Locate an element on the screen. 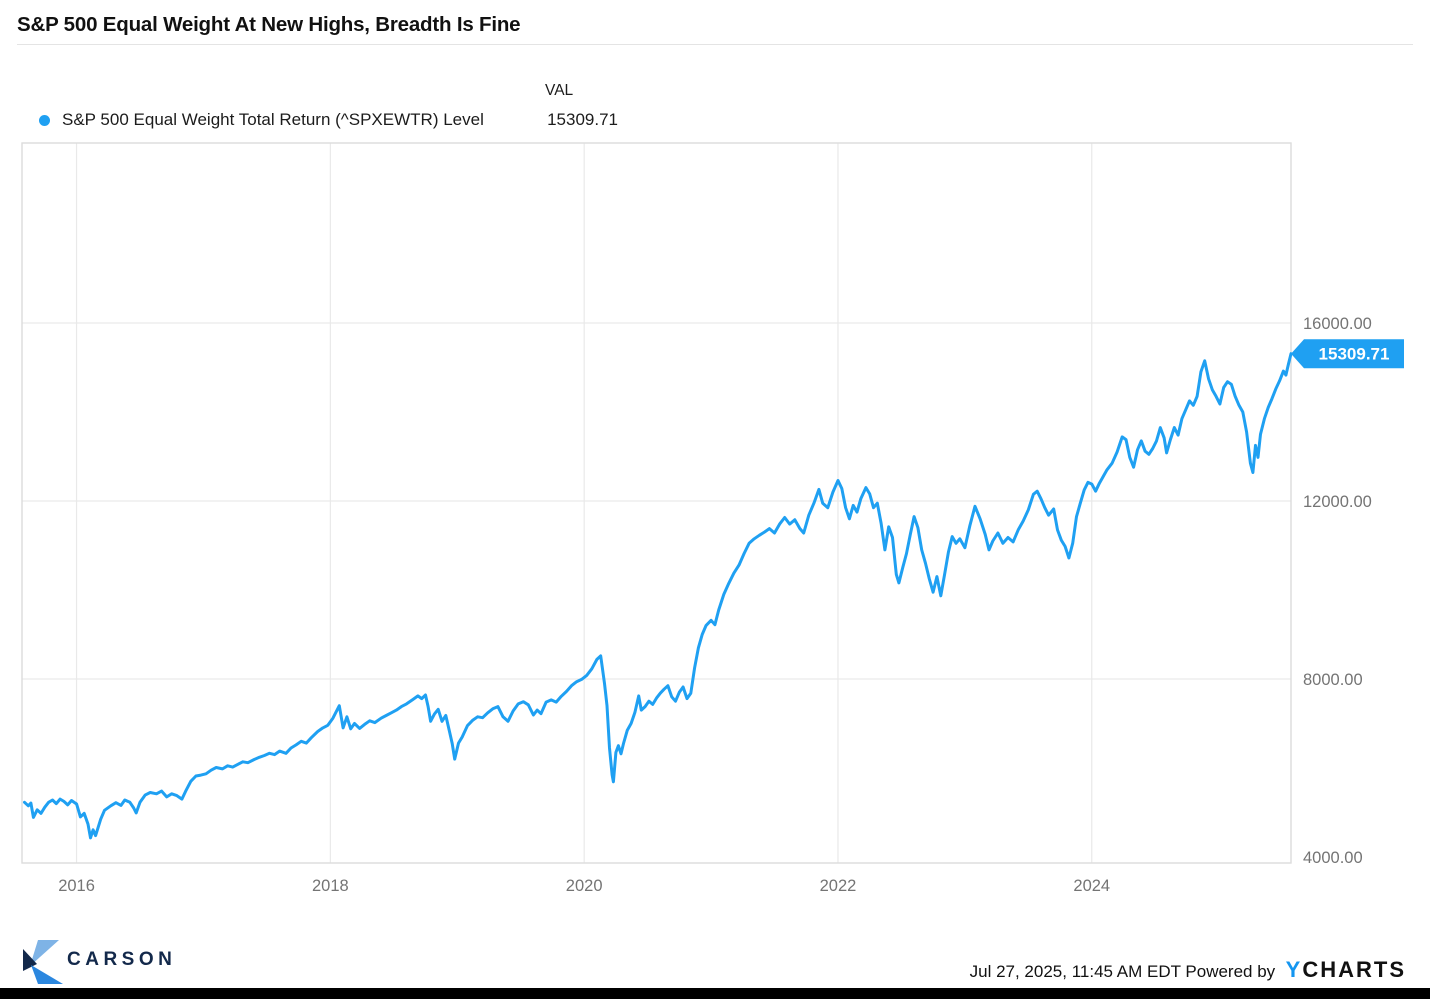  title-divider is located at coordinates (715, 44).